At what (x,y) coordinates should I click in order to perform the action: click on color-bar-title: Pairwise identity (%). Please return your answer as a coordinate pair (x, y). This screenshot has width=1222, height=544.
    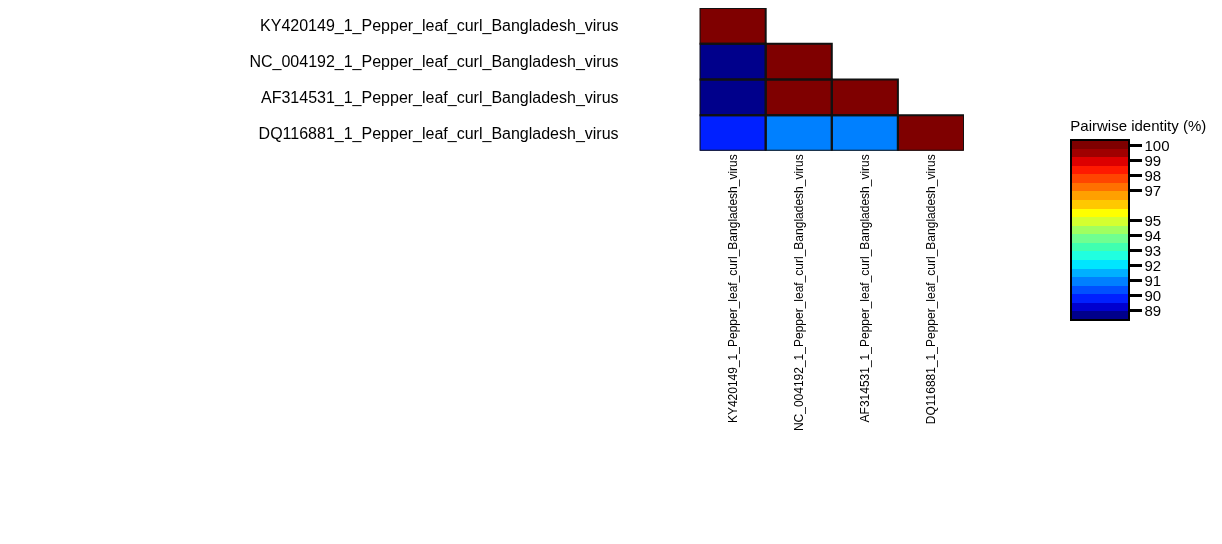
    Looking at the image, I should click on (1138, 126).